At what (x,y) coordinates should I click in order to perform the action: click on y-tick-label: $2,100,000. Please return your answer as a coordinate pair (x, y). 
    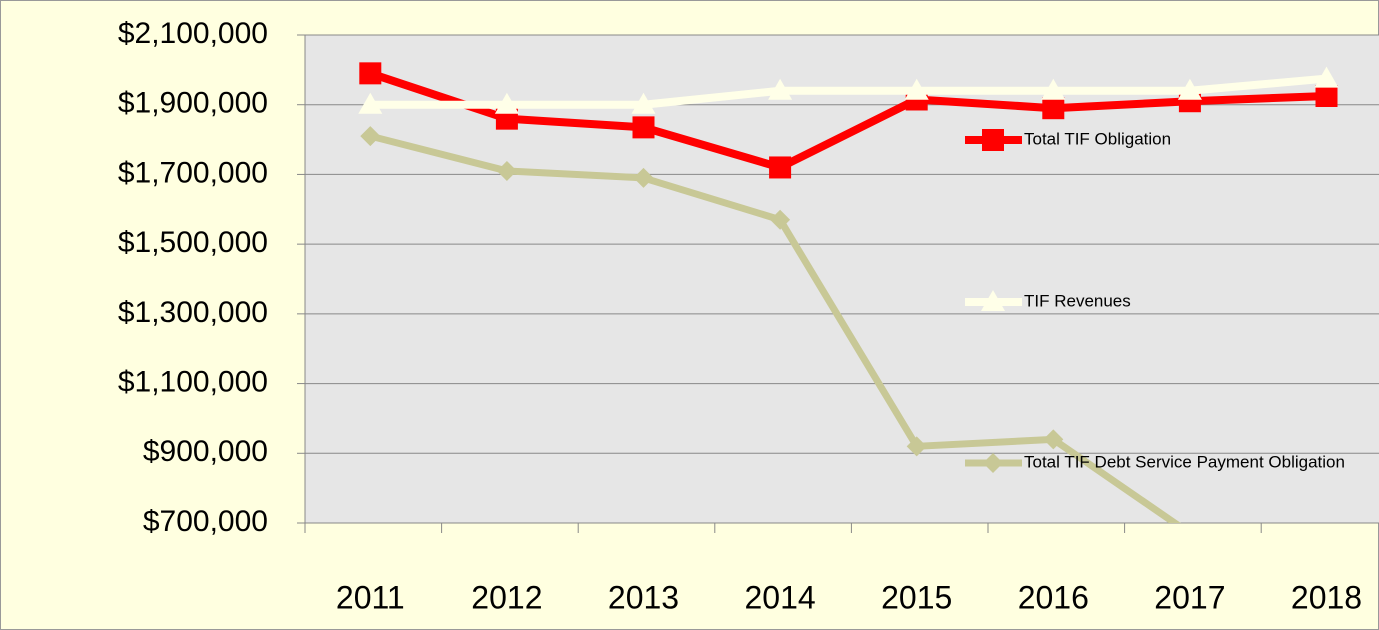
    Looking at the image, I should click on (193, 33).